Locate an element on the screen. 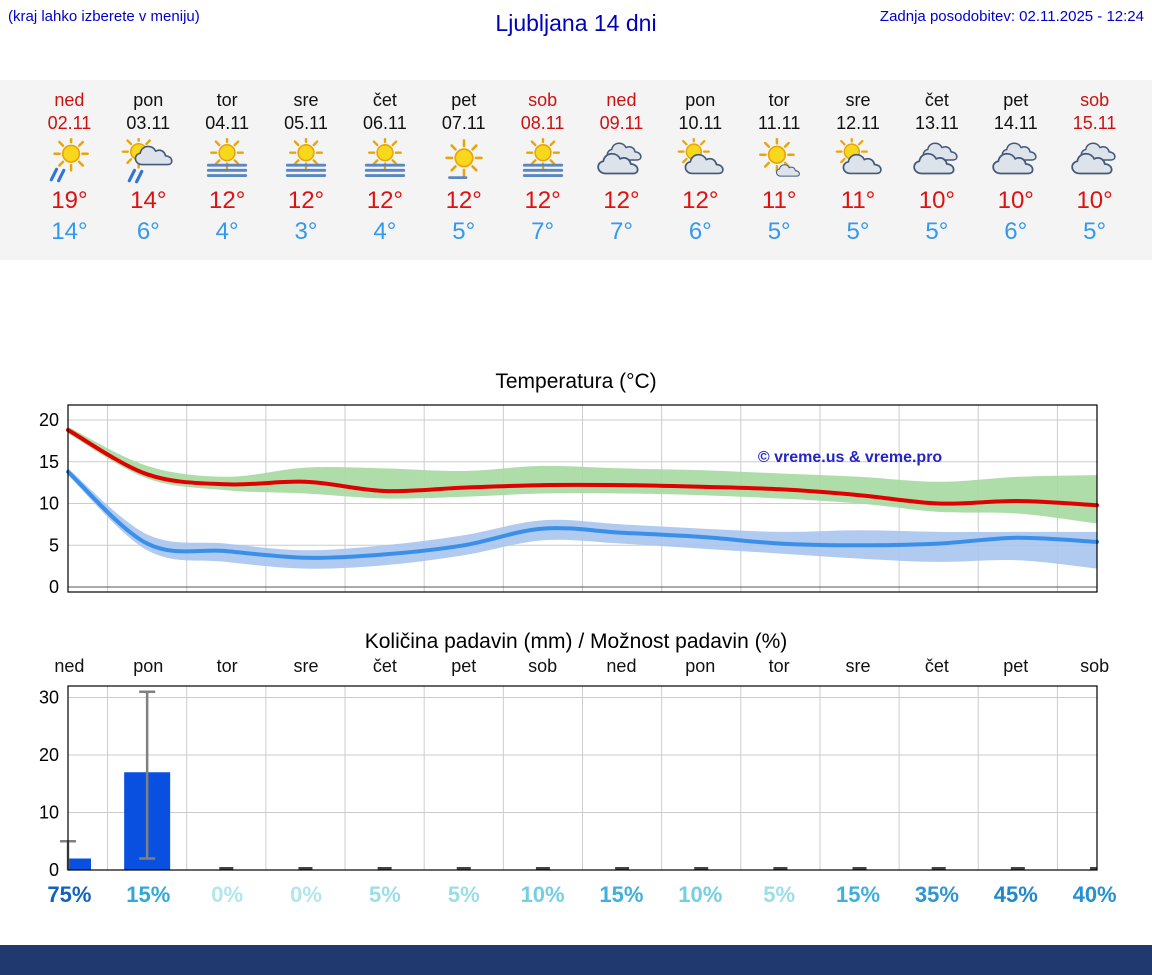 The image size is (1152, 975). low-temp: 4° is located at coordinates (227, 231).